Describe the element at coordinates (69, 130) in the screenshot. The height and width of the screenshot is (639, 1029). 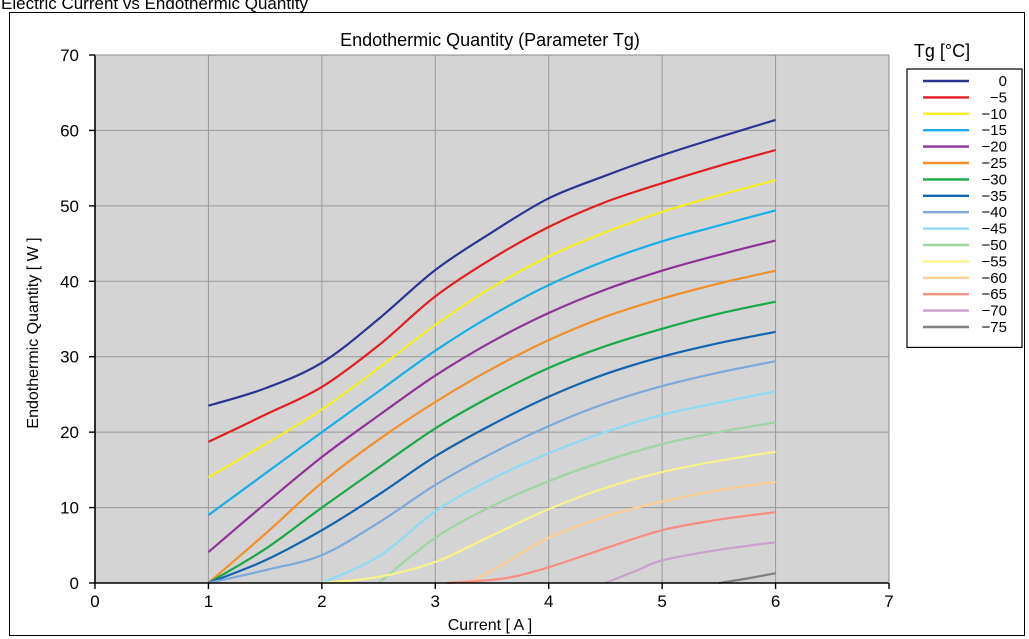
I see `y-tick-label: 60` at that location.